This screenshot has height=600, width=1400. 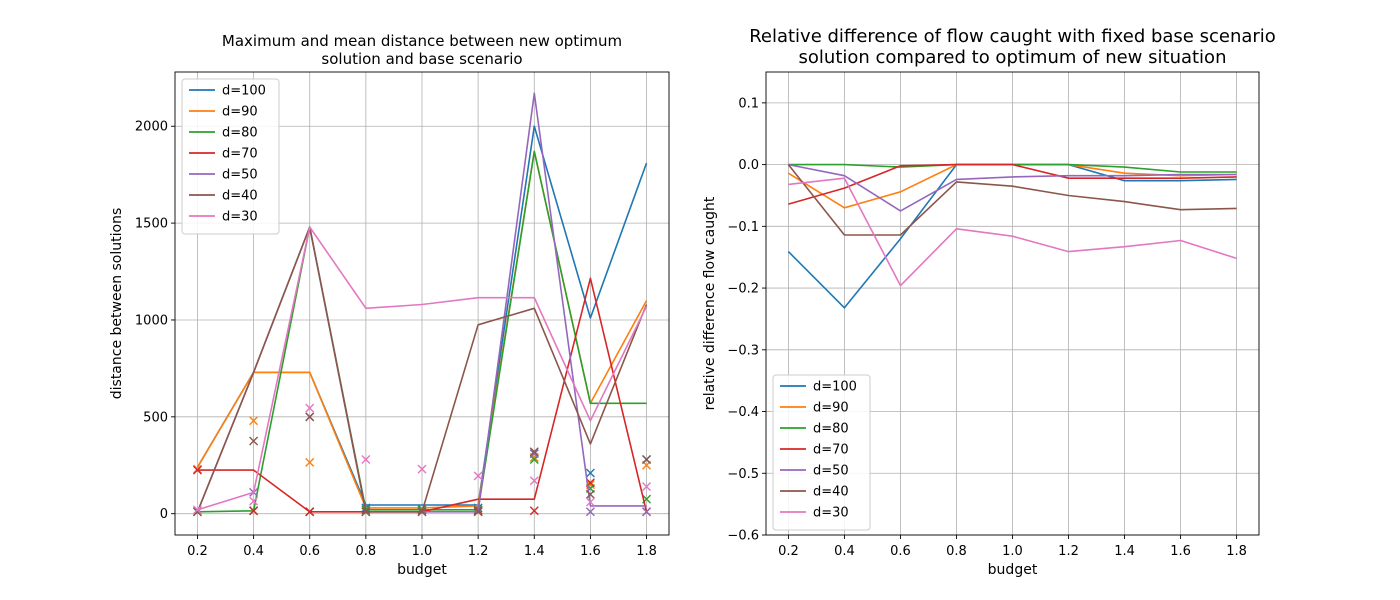 What do you see at coordinates (1013, 570) in the screenshot?
I see `right-x-axis-label: budget` at bounding box center [1013, 570].